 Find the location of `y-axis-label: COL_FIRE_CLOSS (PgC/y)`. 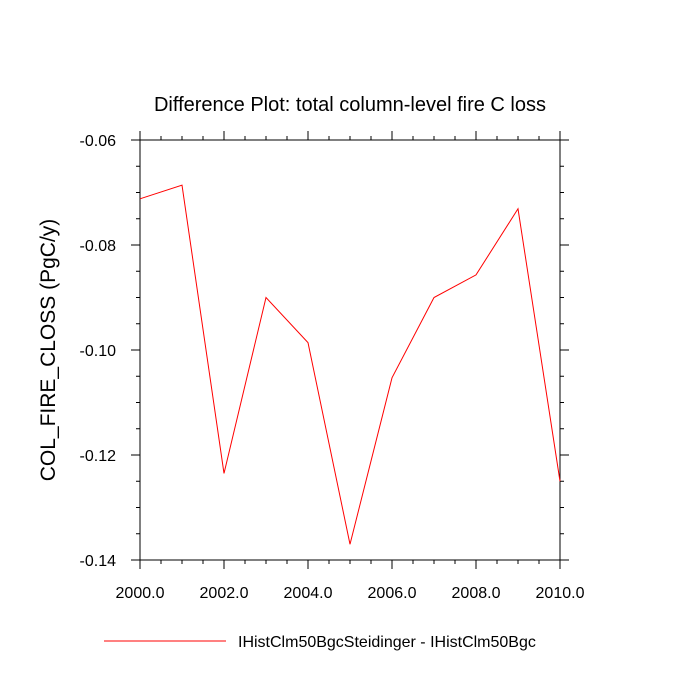

y-axis-label: COL_FIRE_CLOSS (PgC/y) is located at coordinates (48, 350).